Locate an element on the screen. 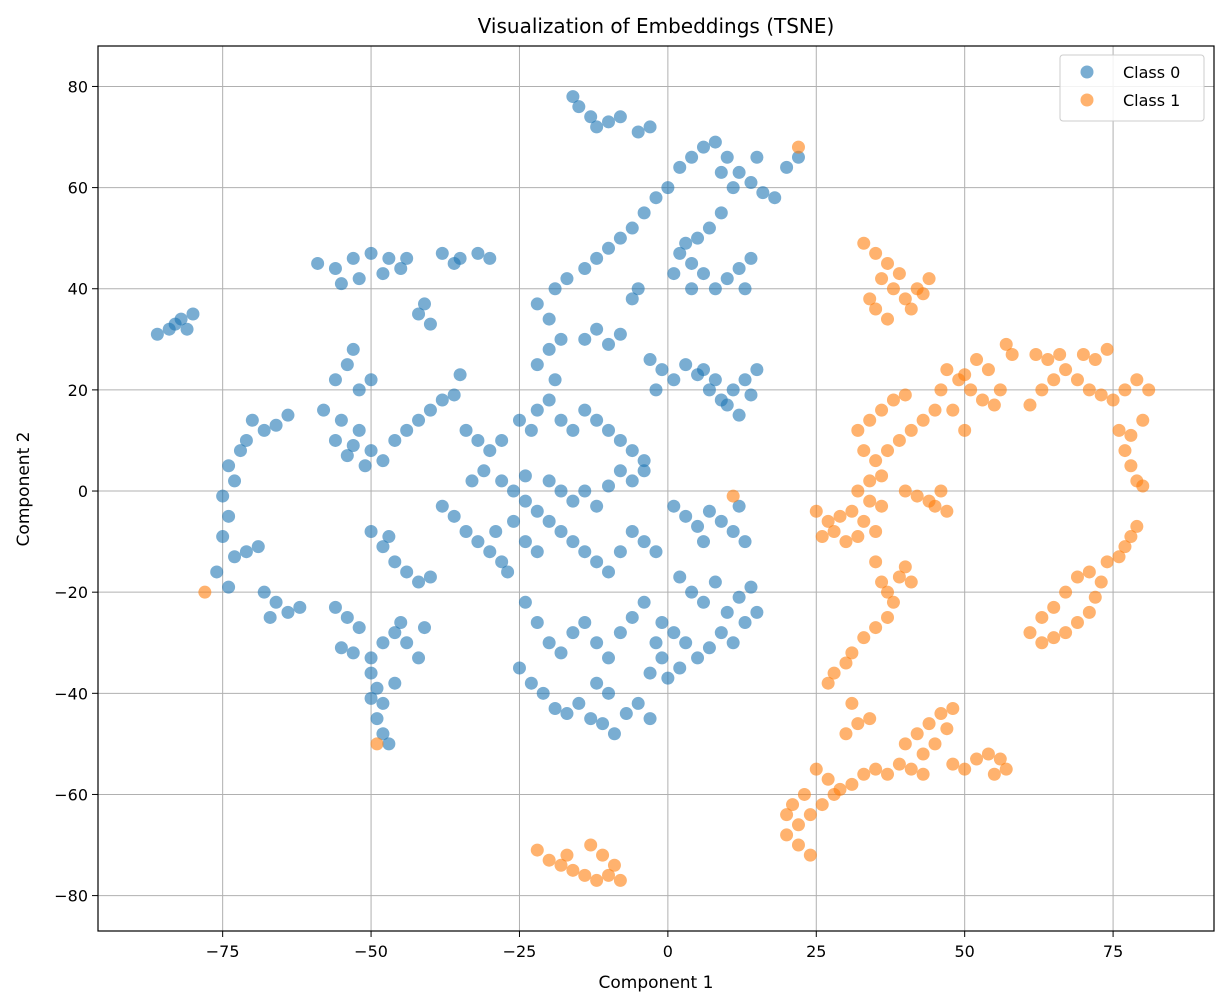 This screenshot has height=1006, width=1228. chart-title: Visualization of Embeddings (TSNE) is located at coordinates (656, 26).